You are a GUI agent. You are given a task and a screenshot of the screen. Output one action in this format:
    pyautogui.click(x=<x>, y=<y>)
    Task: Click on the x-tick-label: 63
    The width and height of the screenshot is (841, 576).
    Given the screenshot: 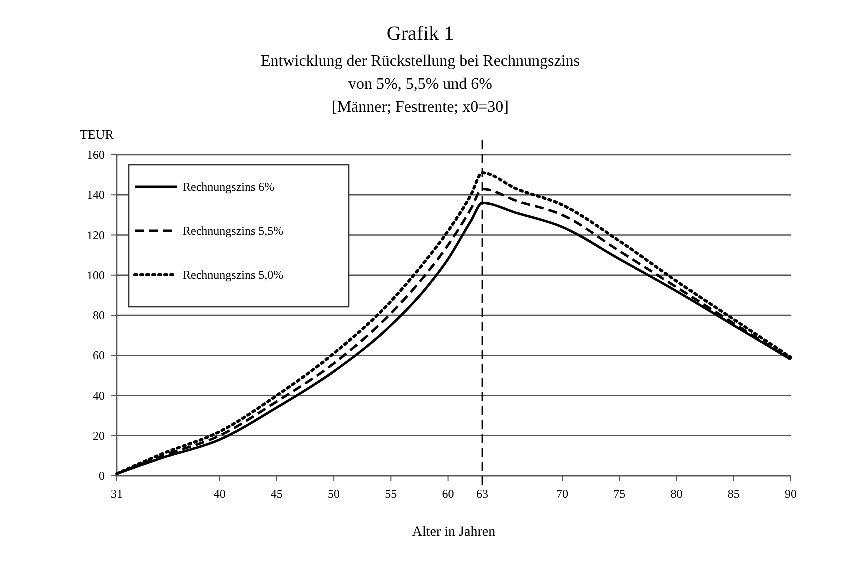 What is the action you would take?
    pyautogui.click(x=482, y=494)
    